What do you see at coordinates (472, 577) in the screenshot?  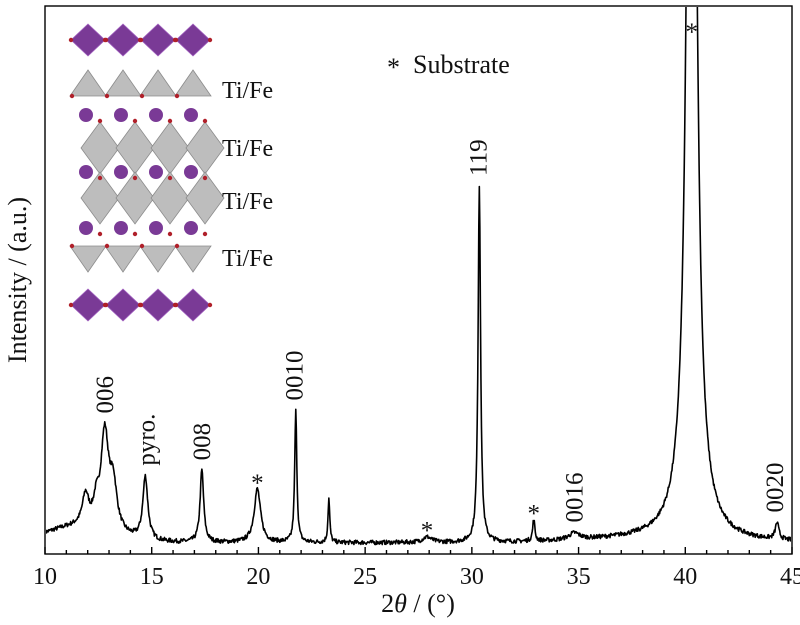 I see `x-tick-label: 30` at bounding box center [472, 577].